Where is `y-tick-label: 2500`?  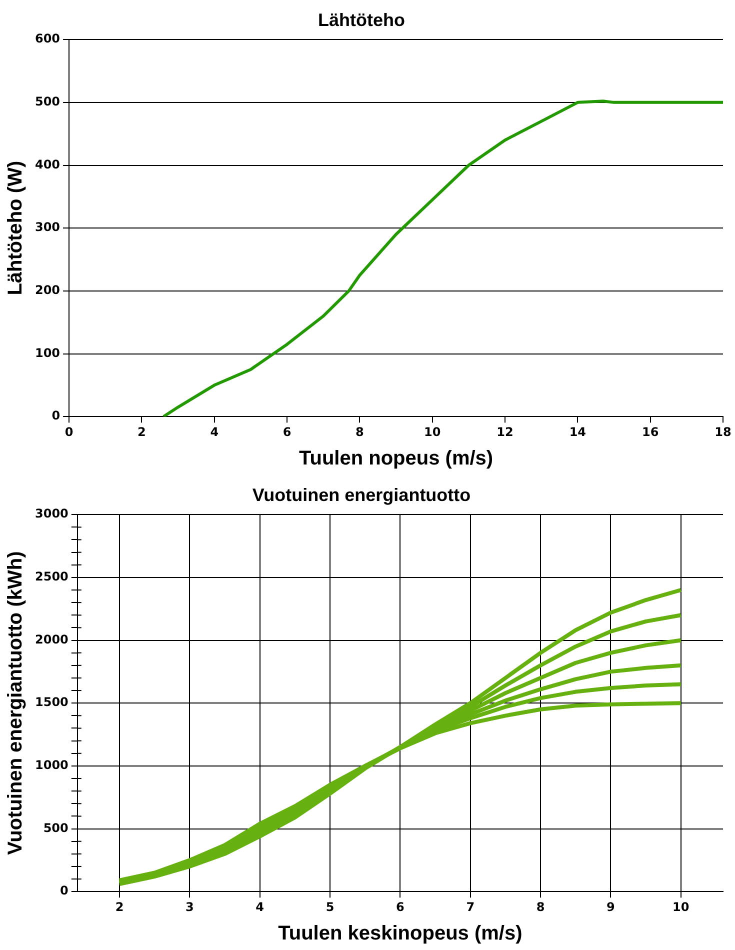
y-tick-label: 2500 is located at coordinates (51, 577).